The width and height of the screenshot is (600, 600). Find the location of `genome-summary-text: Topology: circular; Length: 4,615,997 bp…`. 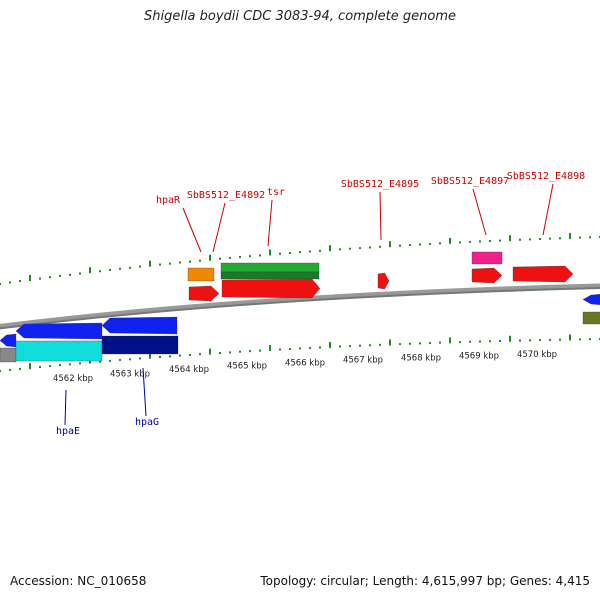

genome-summary-text: Topology: circular; Length: 4,615,997 bp… is located at coordinates (425, 581).